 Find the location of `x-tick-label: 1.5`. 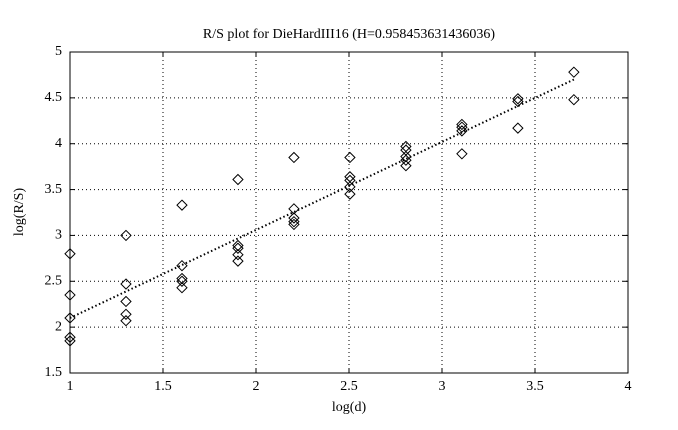

x-tick-label: 1.5 is located at coordinates (163, 386).